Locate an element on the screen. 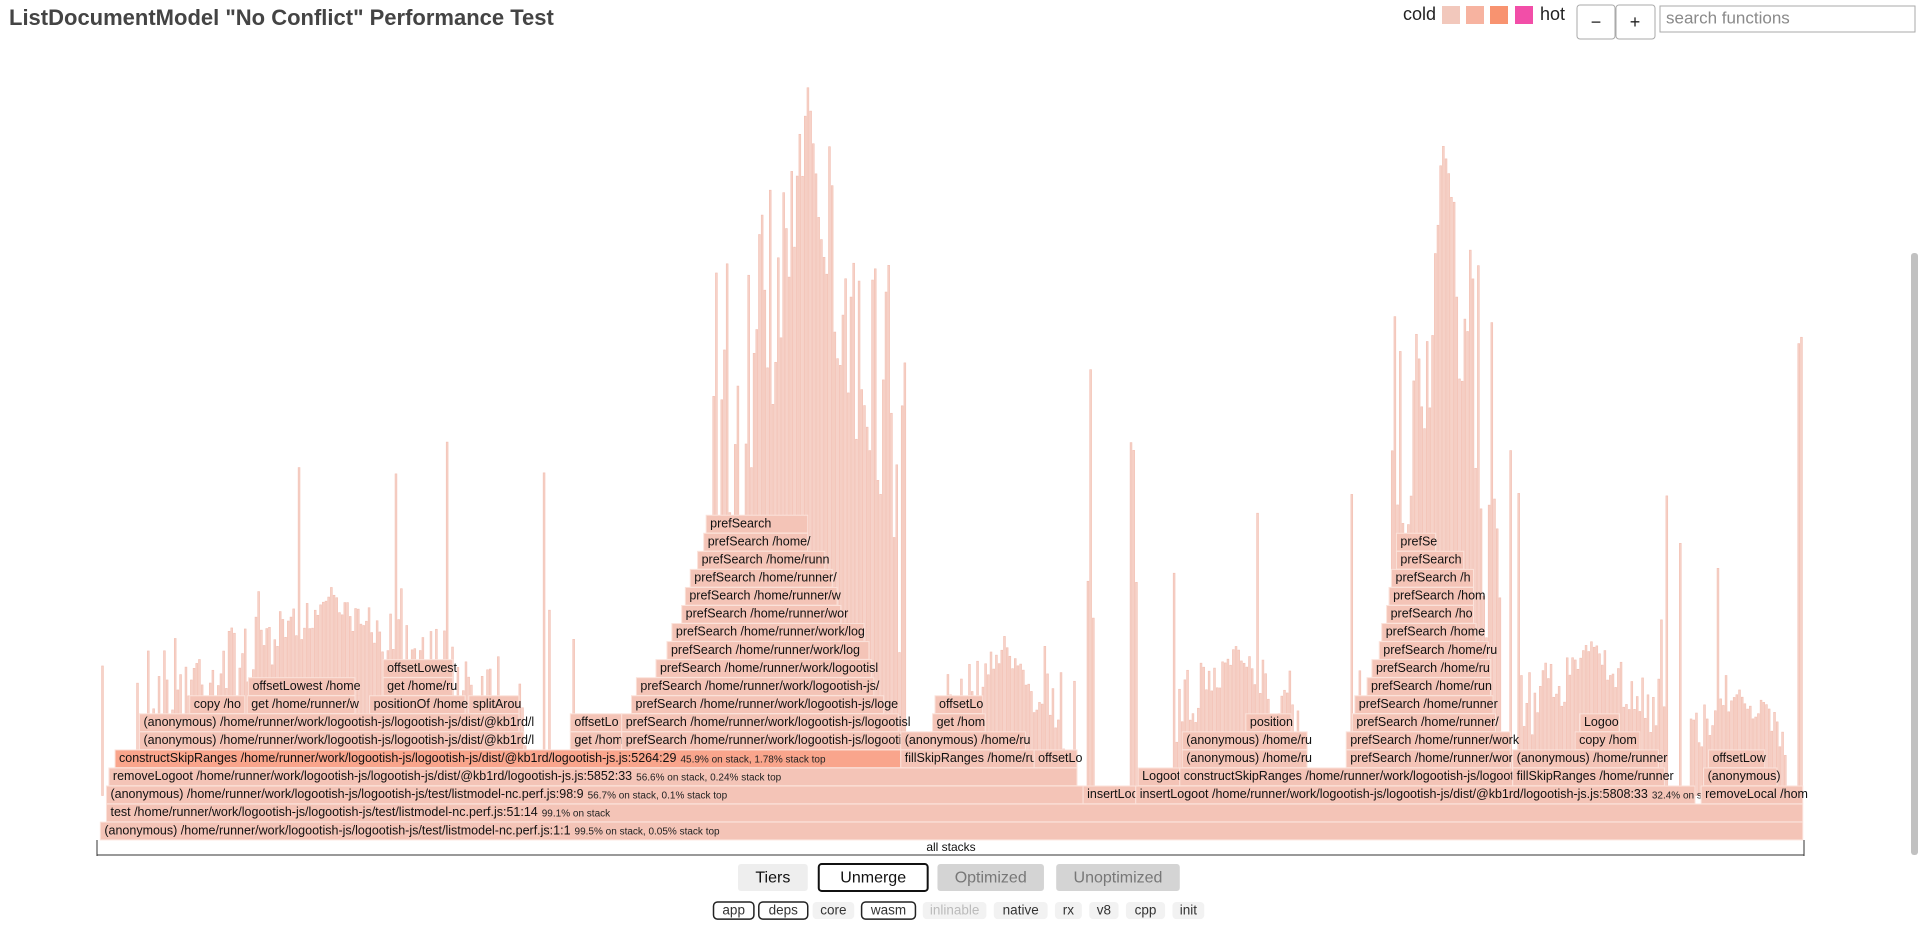 This screenshot has height=927, width=1919. search-input is located at coordinates (1787, 19).